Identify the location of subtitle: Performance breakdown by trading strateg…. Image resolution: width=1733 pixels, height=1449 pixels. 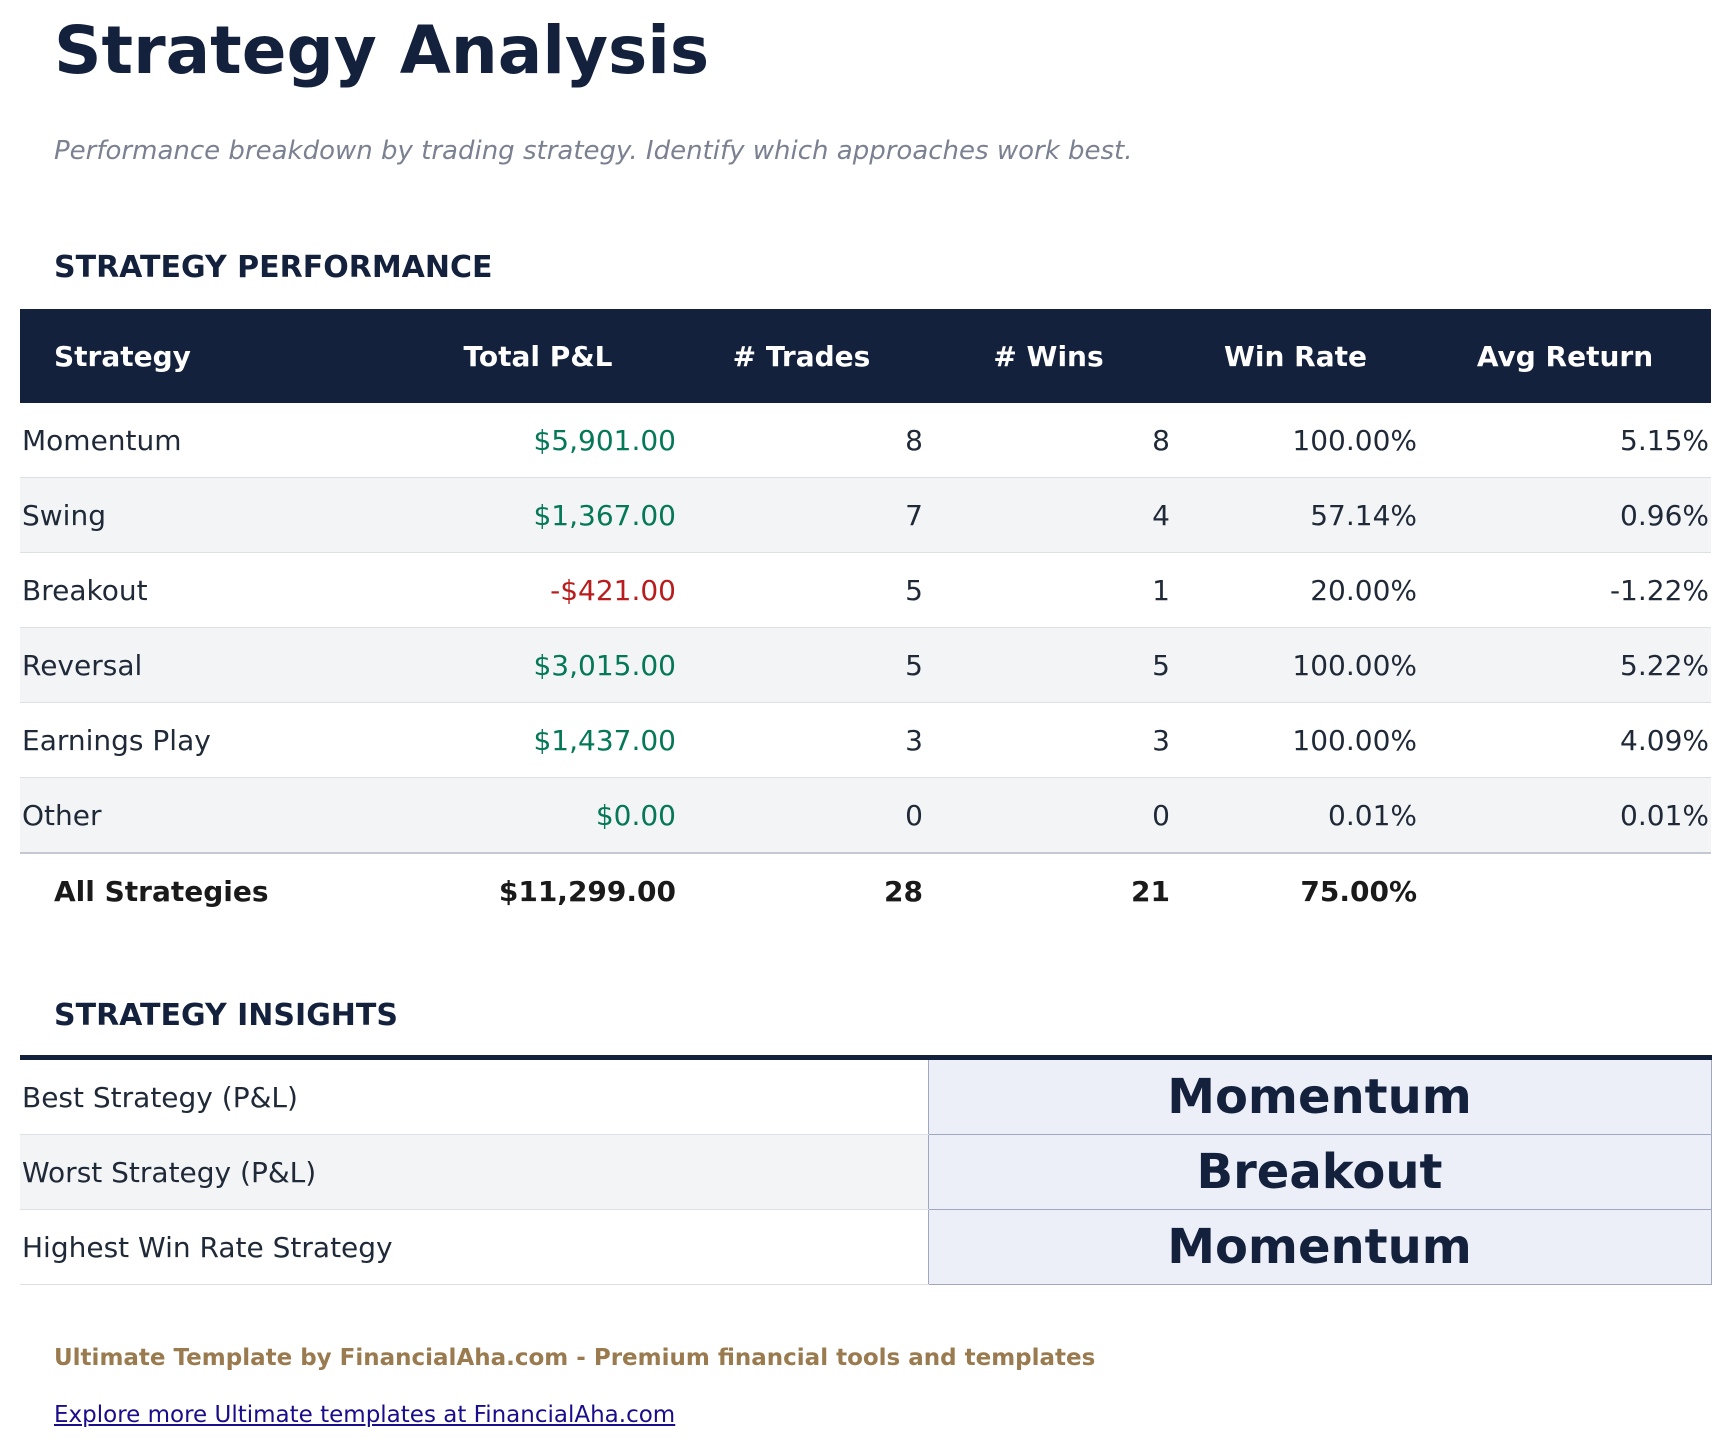
(593, 151).